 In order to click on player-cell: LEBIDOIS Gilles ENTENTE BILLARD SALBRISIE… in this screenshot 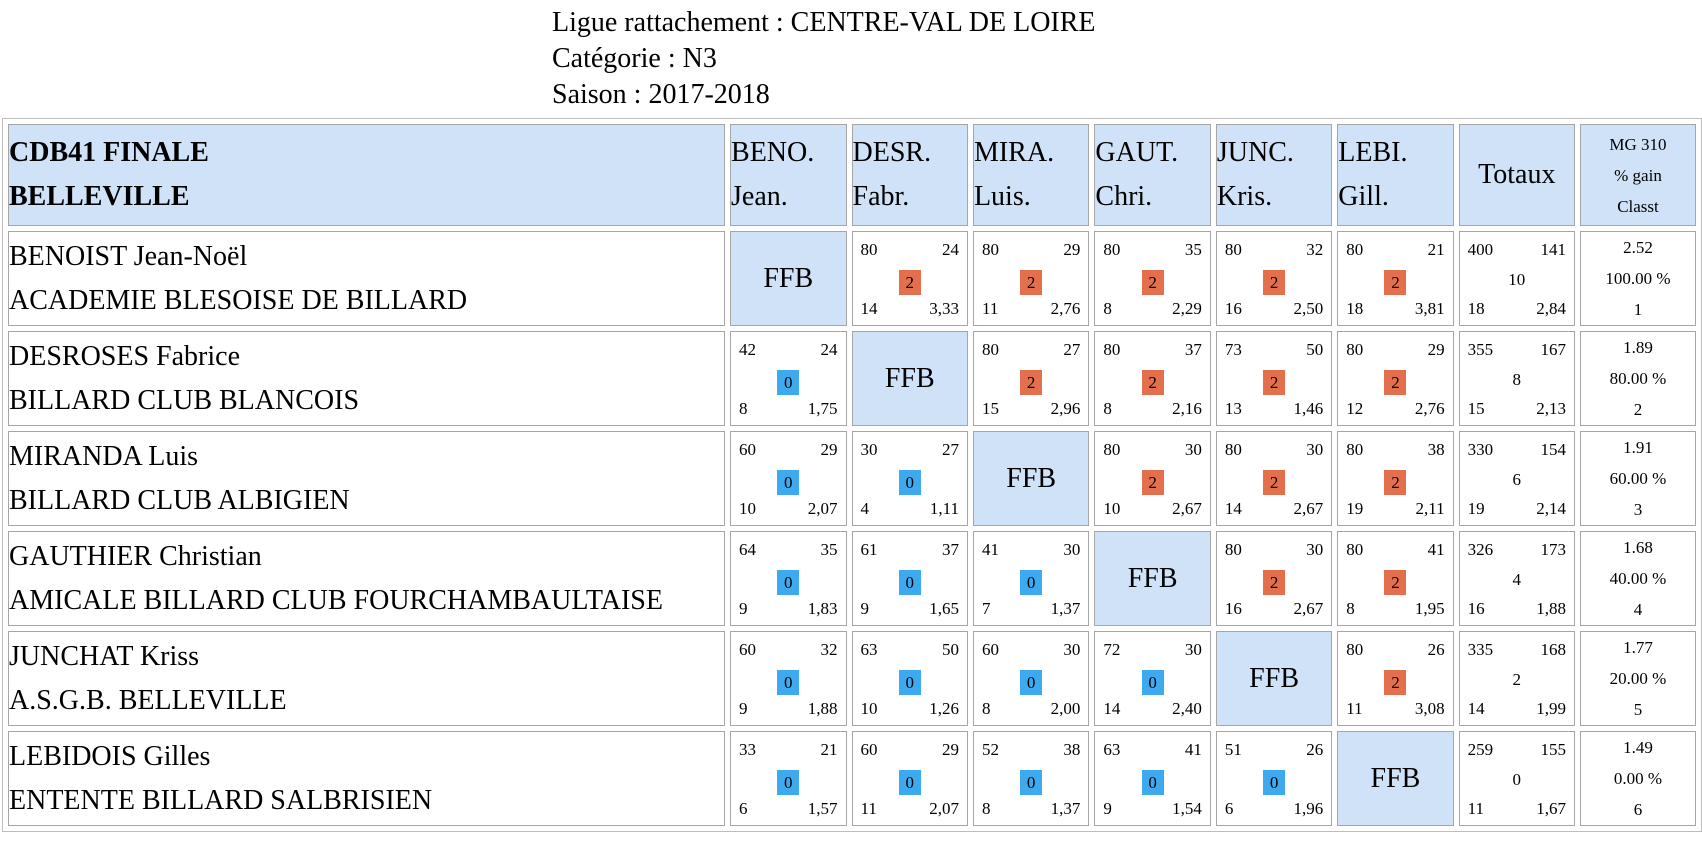, I will do `click(367, 778)`.